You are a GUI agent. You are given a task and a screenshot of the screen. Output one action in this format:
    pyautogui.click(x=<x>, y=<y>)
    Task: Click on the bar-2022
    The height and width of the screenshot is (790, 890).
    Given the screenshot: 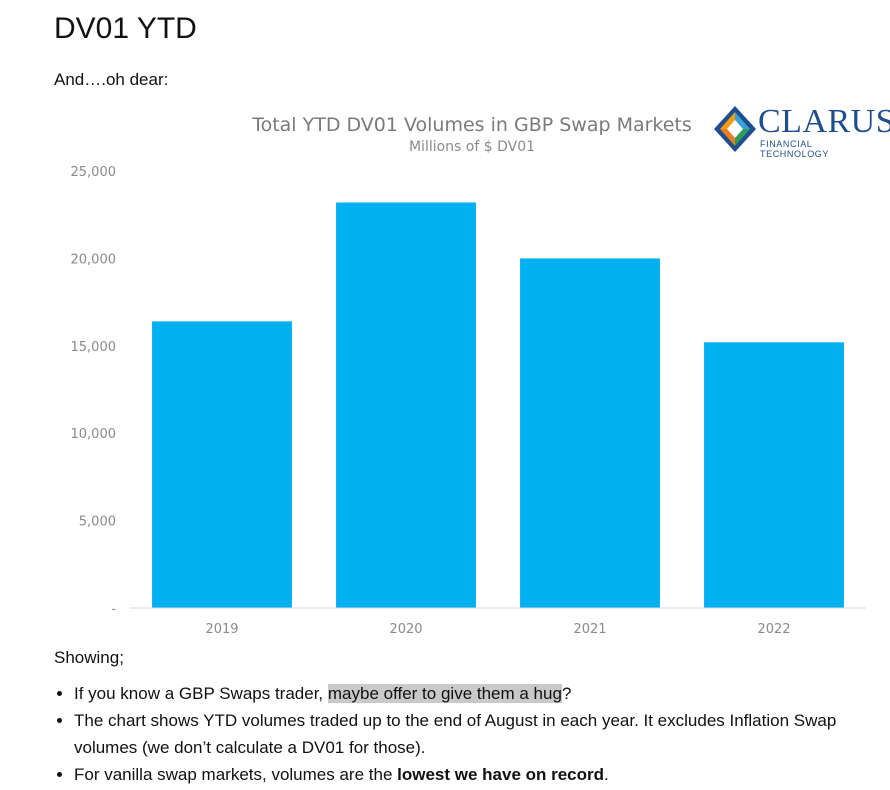 What is the action you would take?
    pyautogui.click(x=774, y=475)
    